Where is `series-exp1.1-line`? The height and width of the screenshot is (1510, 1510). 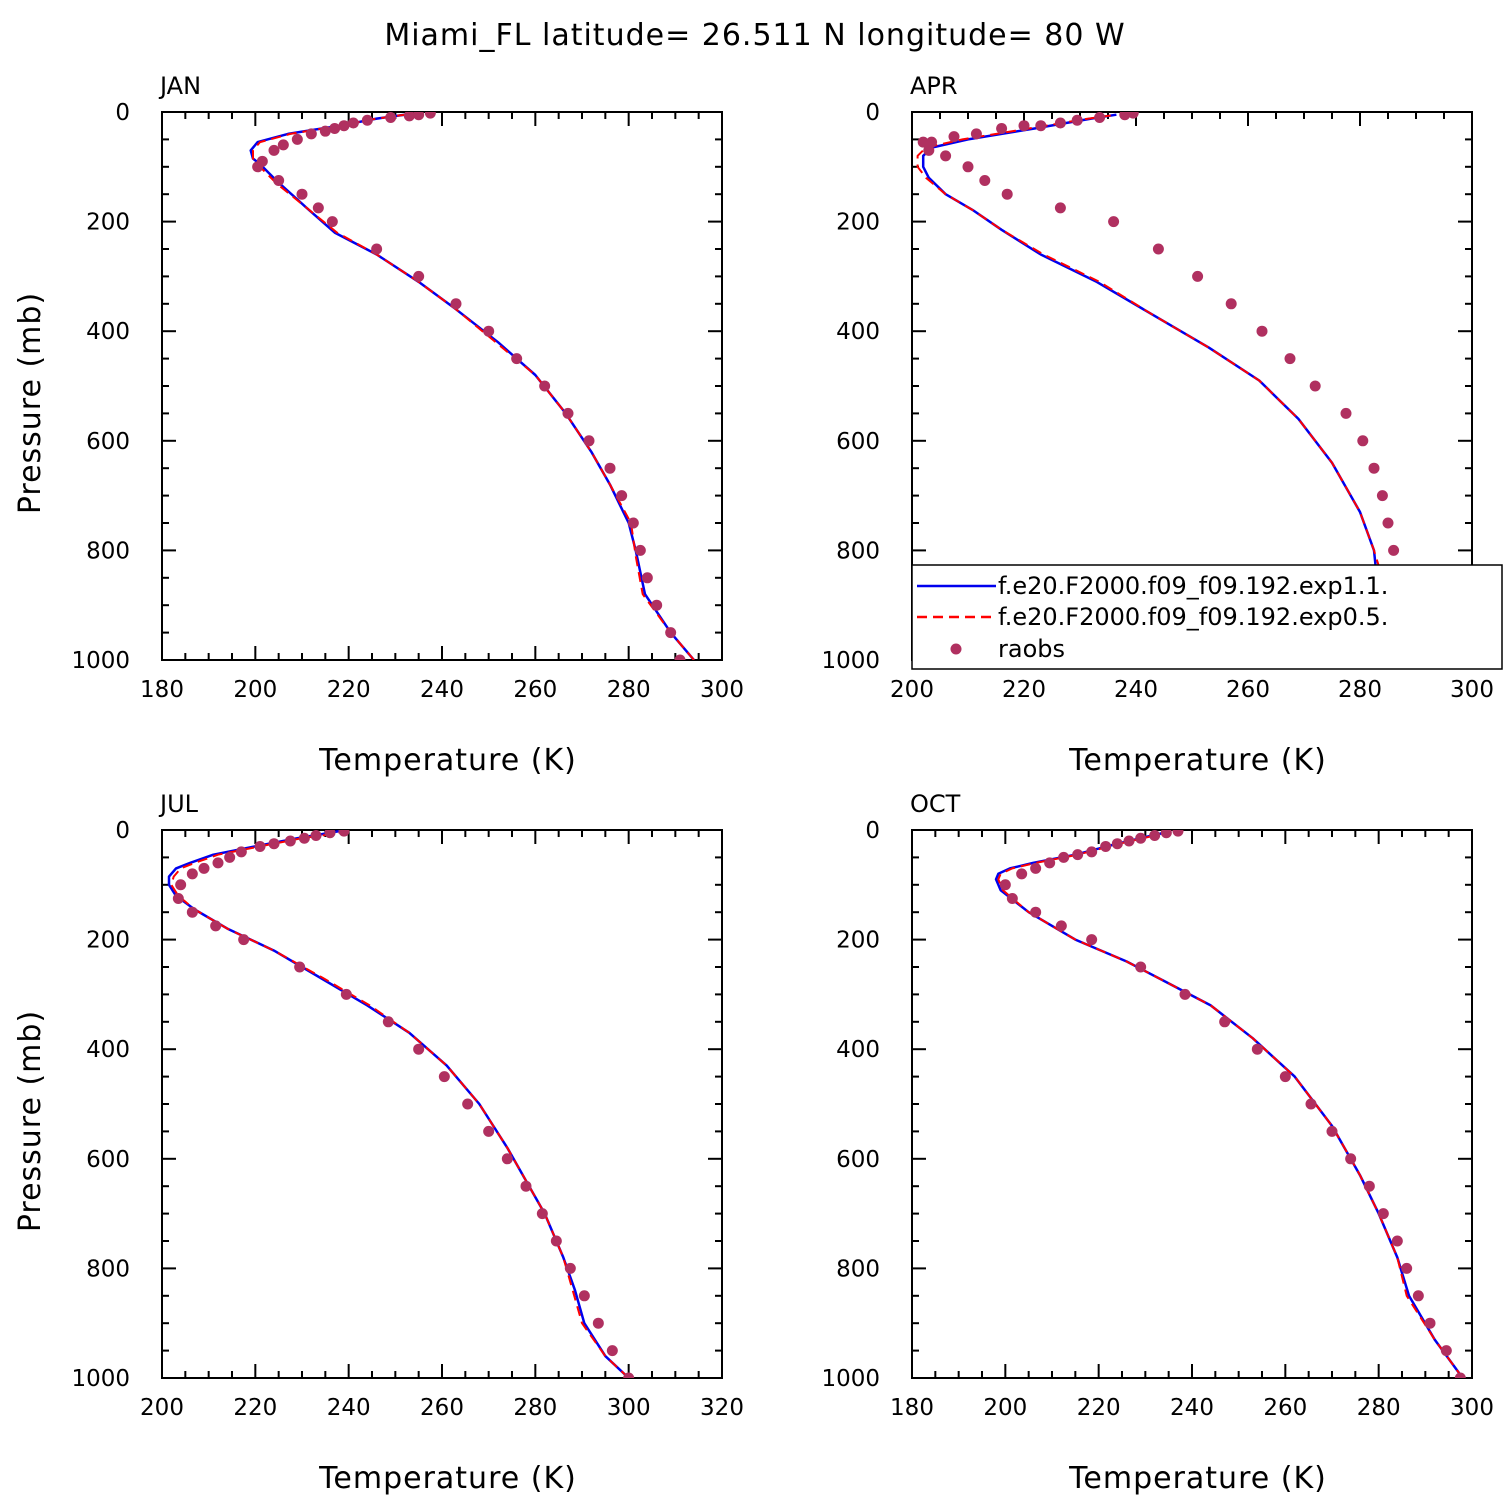 series-exp1.1-line is located at coordinates (1183, 386).